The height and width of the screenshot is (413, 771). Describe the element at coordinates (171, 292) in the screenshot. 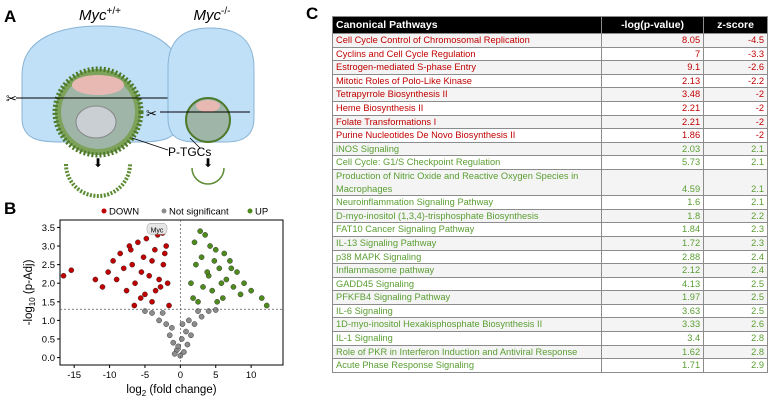

I see `plot-frame` at that location.